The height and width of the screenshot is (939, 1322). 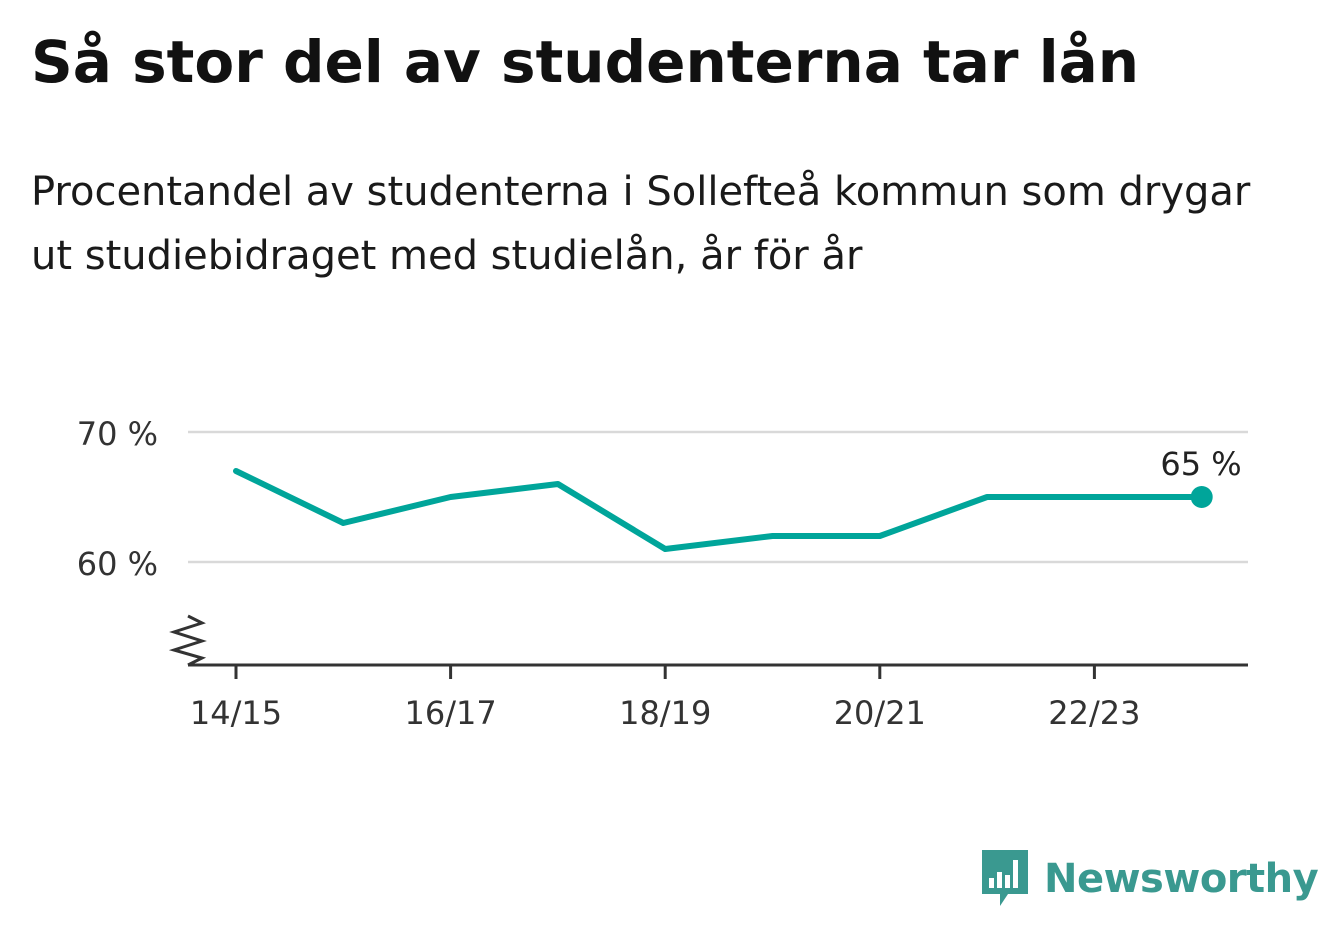 What do you see at coordinates (450, 713) in the screenshot?
I see `x-tick-label: 16/17` at bounding box center [450, 713].